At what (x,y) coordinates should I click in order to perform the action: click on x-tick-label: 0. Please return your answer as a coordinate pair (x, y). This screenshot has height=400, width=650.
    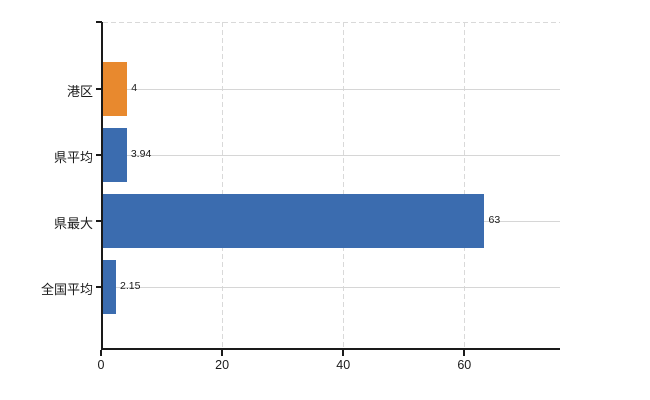
    Looking at the image, I should click on (101, 365).